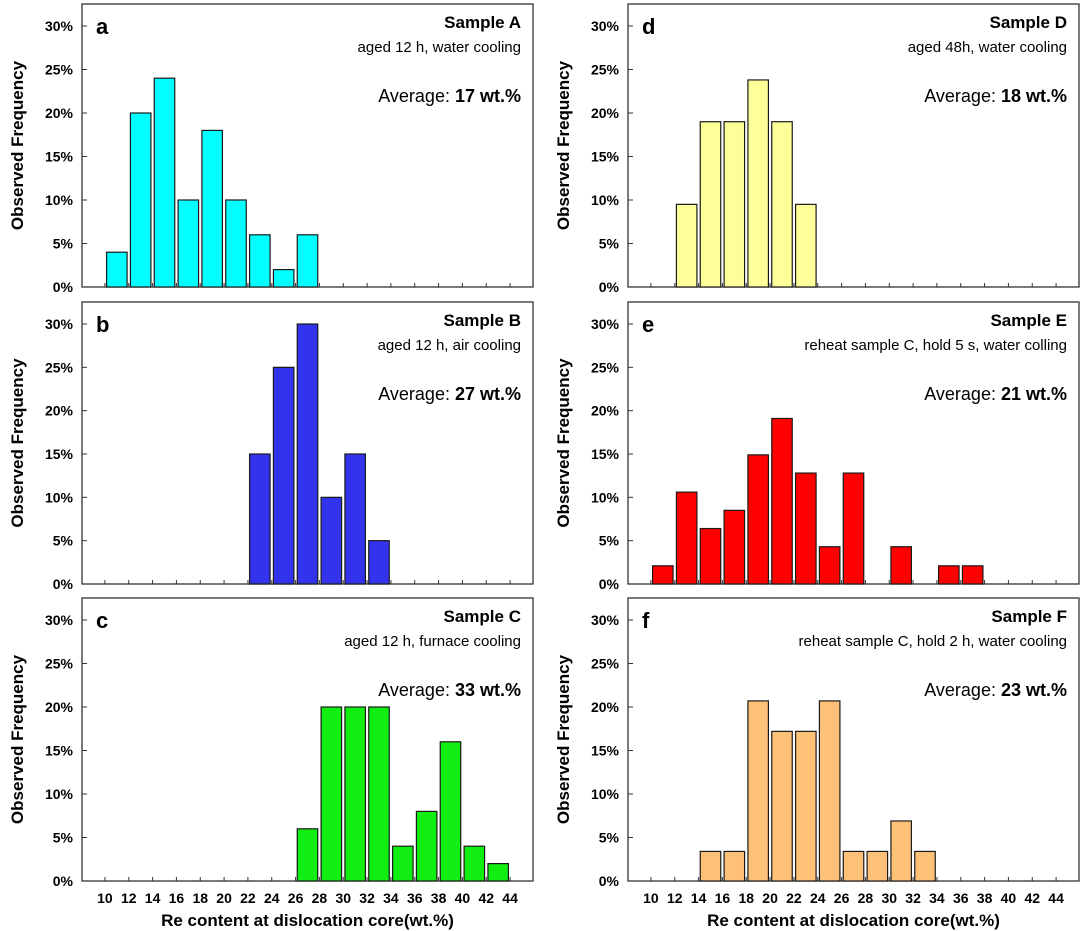 The image size is (1080, 931). What do you see at coordinates (913, 898) in the screenshot?
I see `x-tick-label: 32` at bounding box center [913, 898].